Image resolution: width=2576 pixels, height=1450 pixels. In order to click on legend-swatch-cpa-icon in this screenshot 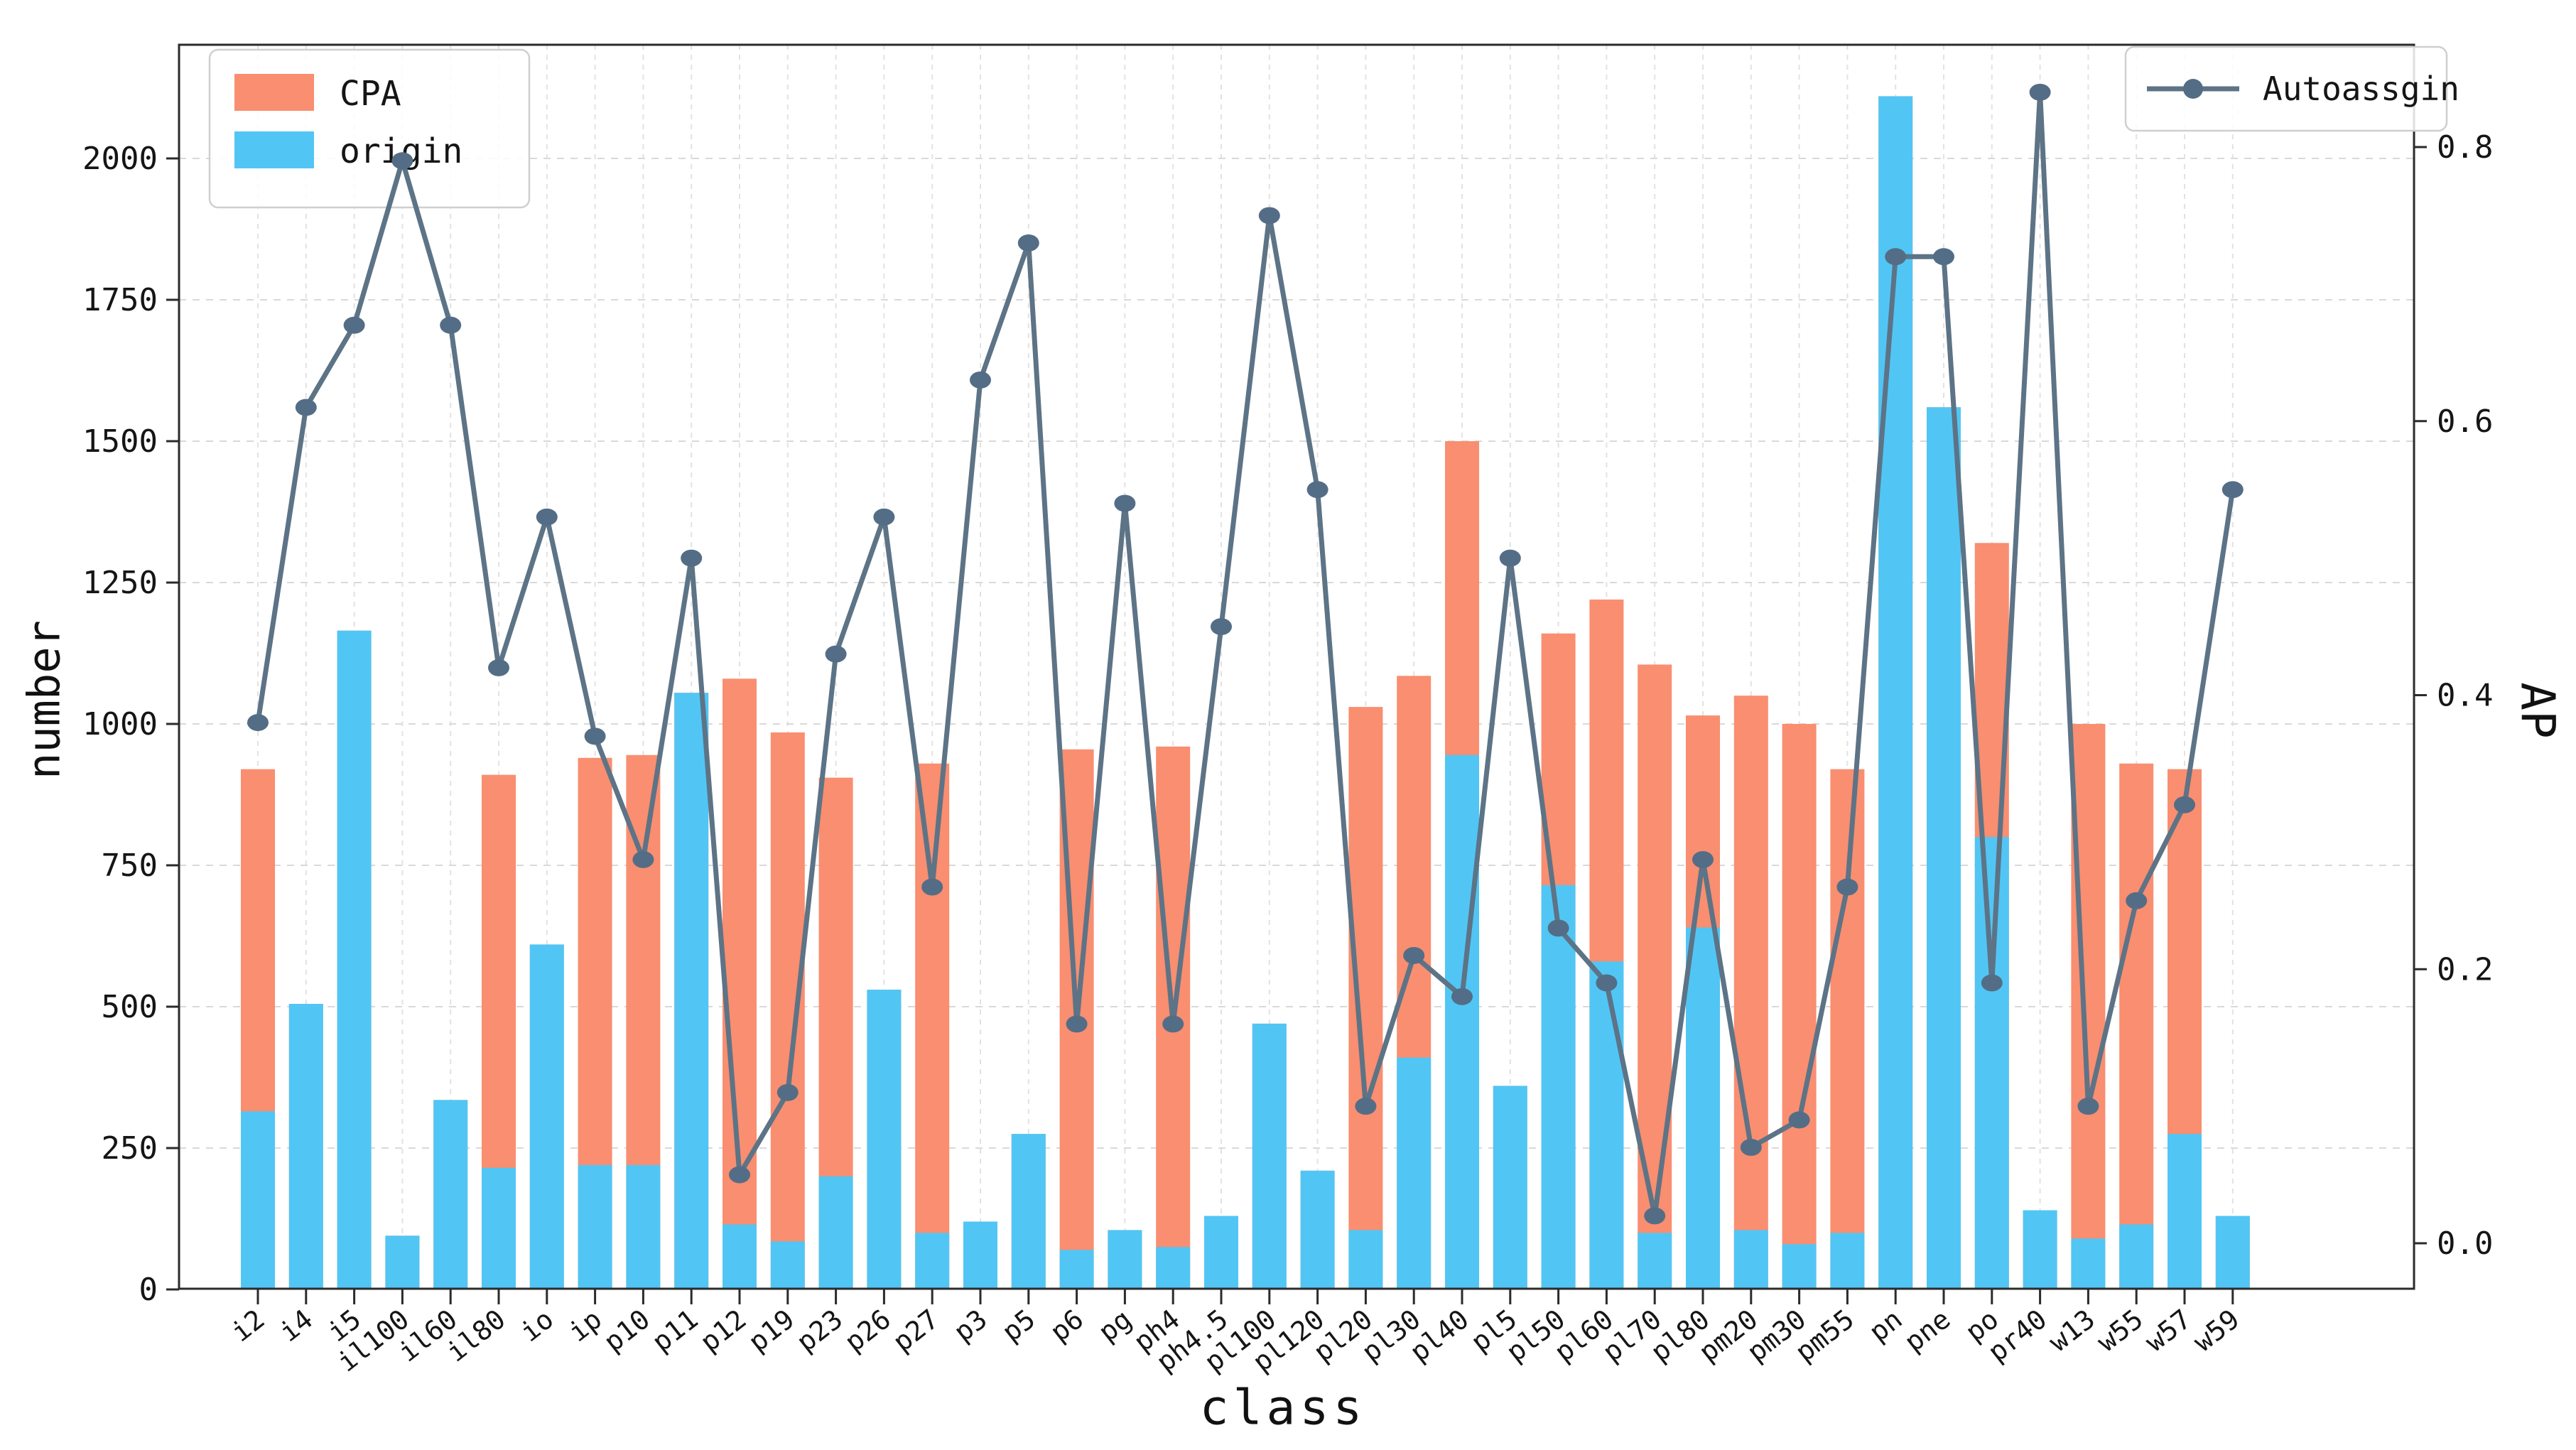, I will do `click(274, 92)`.